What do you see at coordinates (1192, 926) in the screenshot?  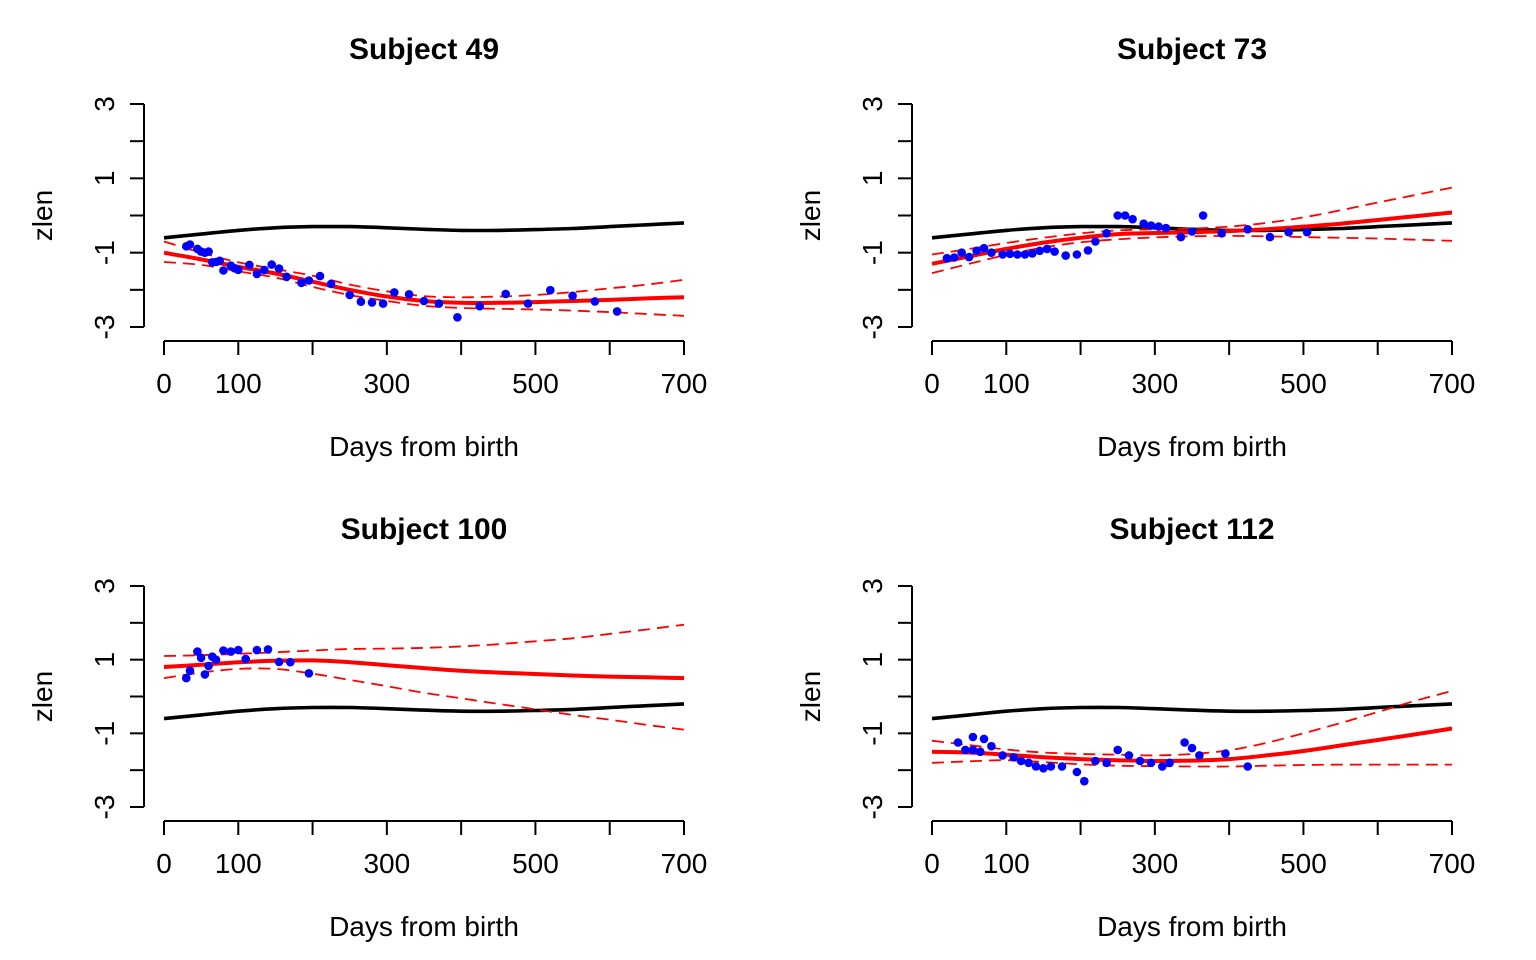 I see `x-axis-label: Days from birth` at bounding box center [1192, 926].